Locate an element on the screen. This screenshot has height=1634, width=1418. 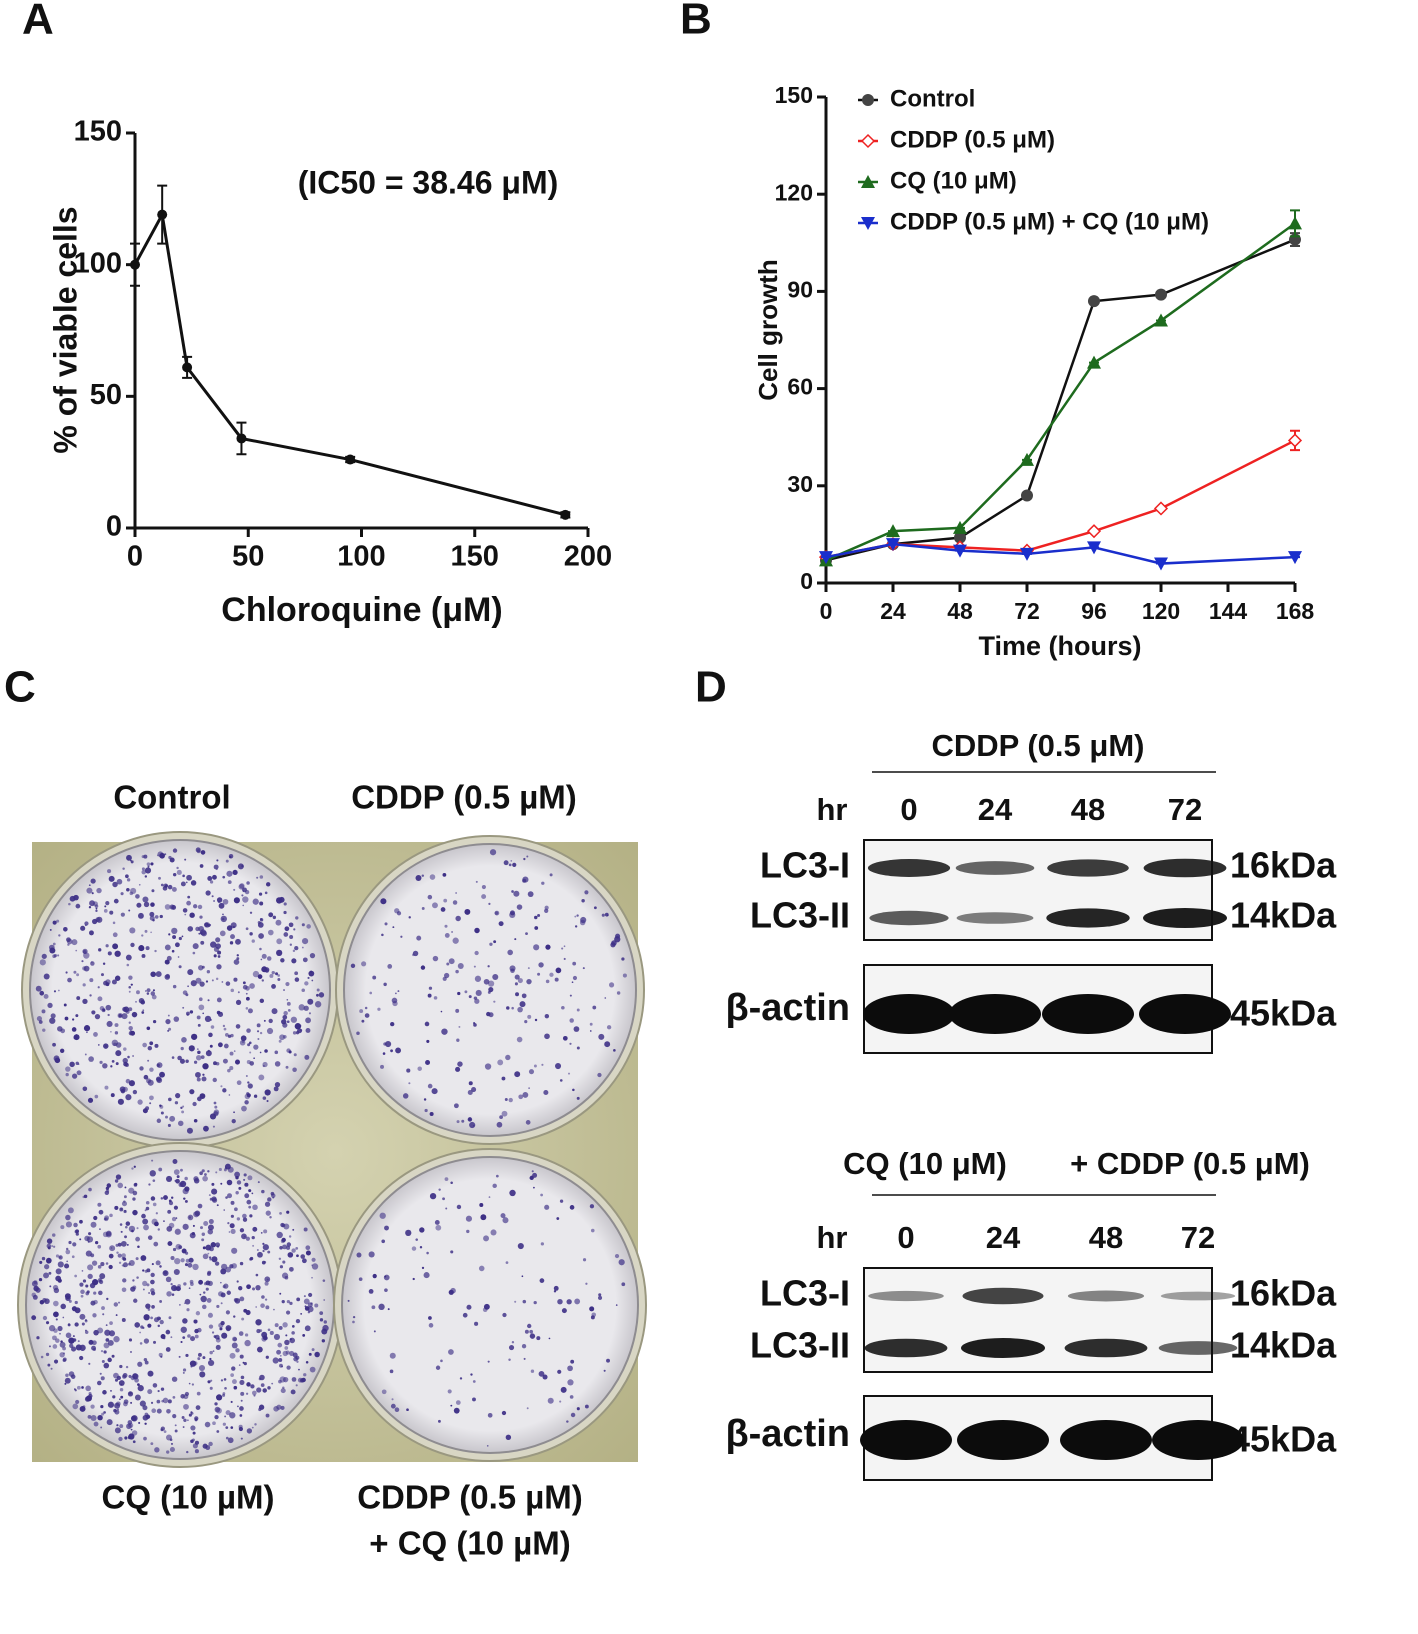
annotation: (IC50 = 38.46 μM) is located at coordinates (428, 182).